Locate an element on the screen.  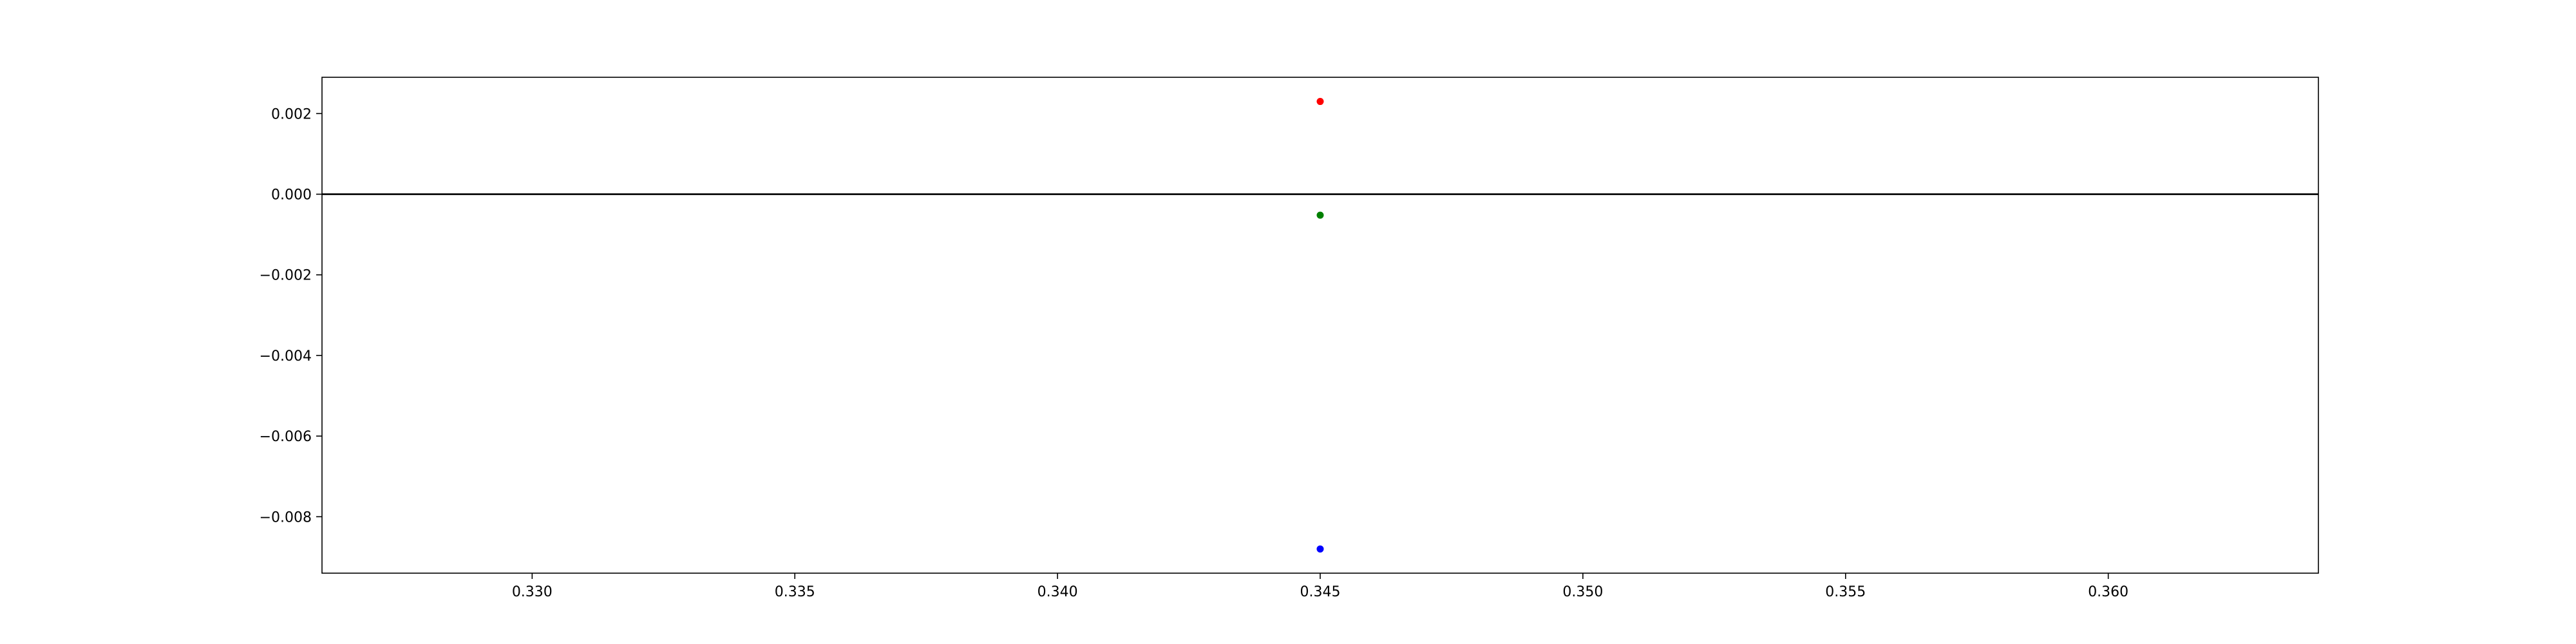
y-tick-label: −0.002 is located at coordinates (286, 276).